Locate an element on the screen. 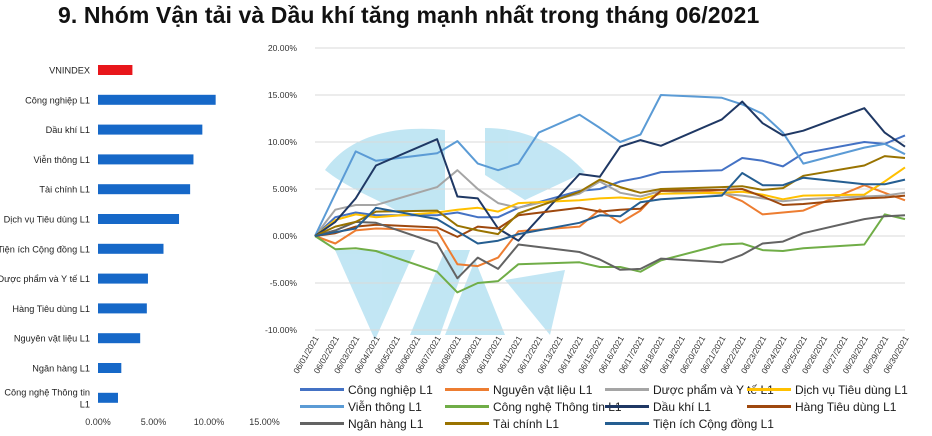 This screenshot has height=436, width=932. legend-item-ngan-hang-l1: Ngân hàng L1 is located at coordinates (361, 424).